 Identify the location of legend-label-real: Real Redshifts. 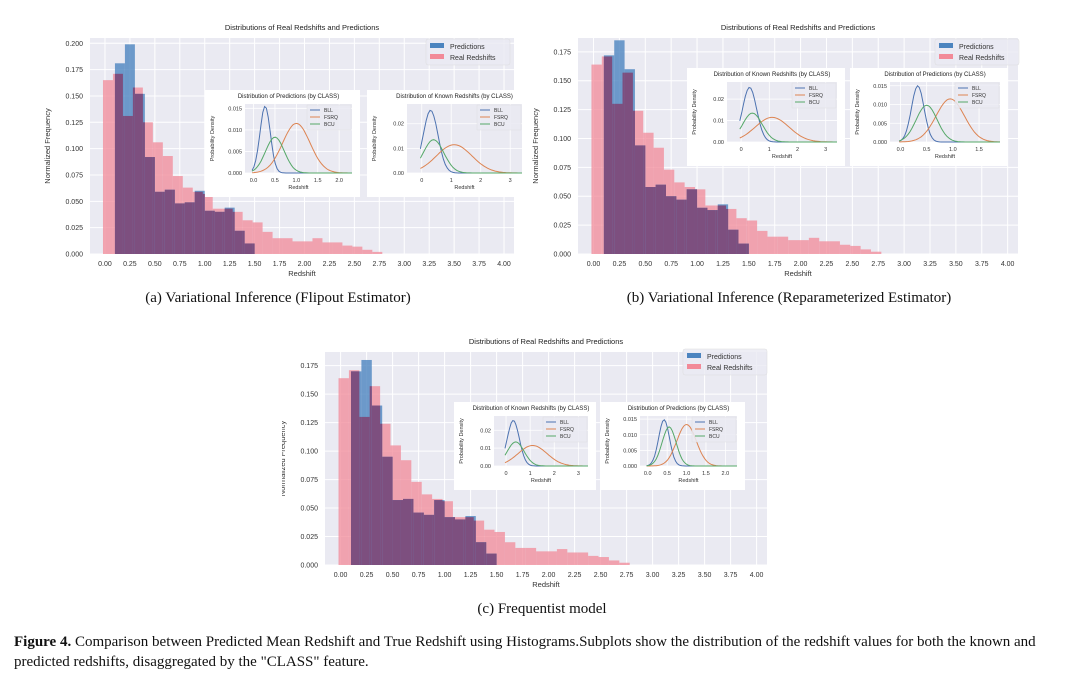
(730, 368).